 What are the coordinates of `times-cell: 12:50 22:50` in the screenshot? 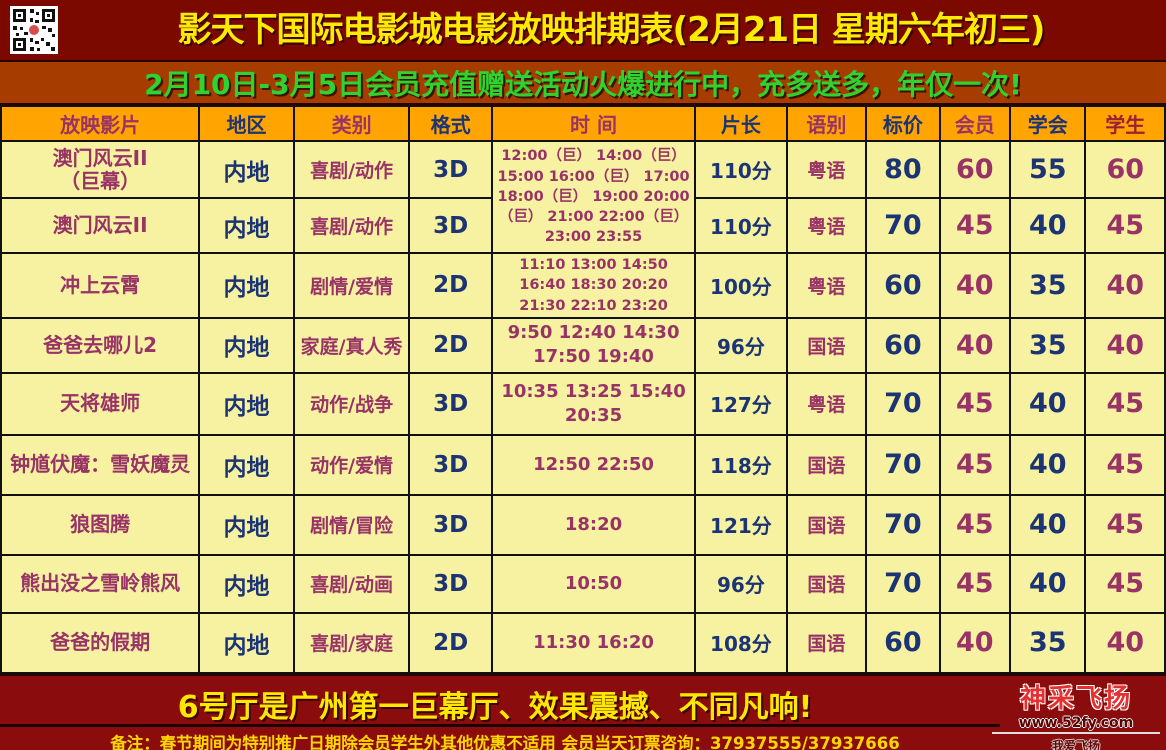 It's located at (593, 464).